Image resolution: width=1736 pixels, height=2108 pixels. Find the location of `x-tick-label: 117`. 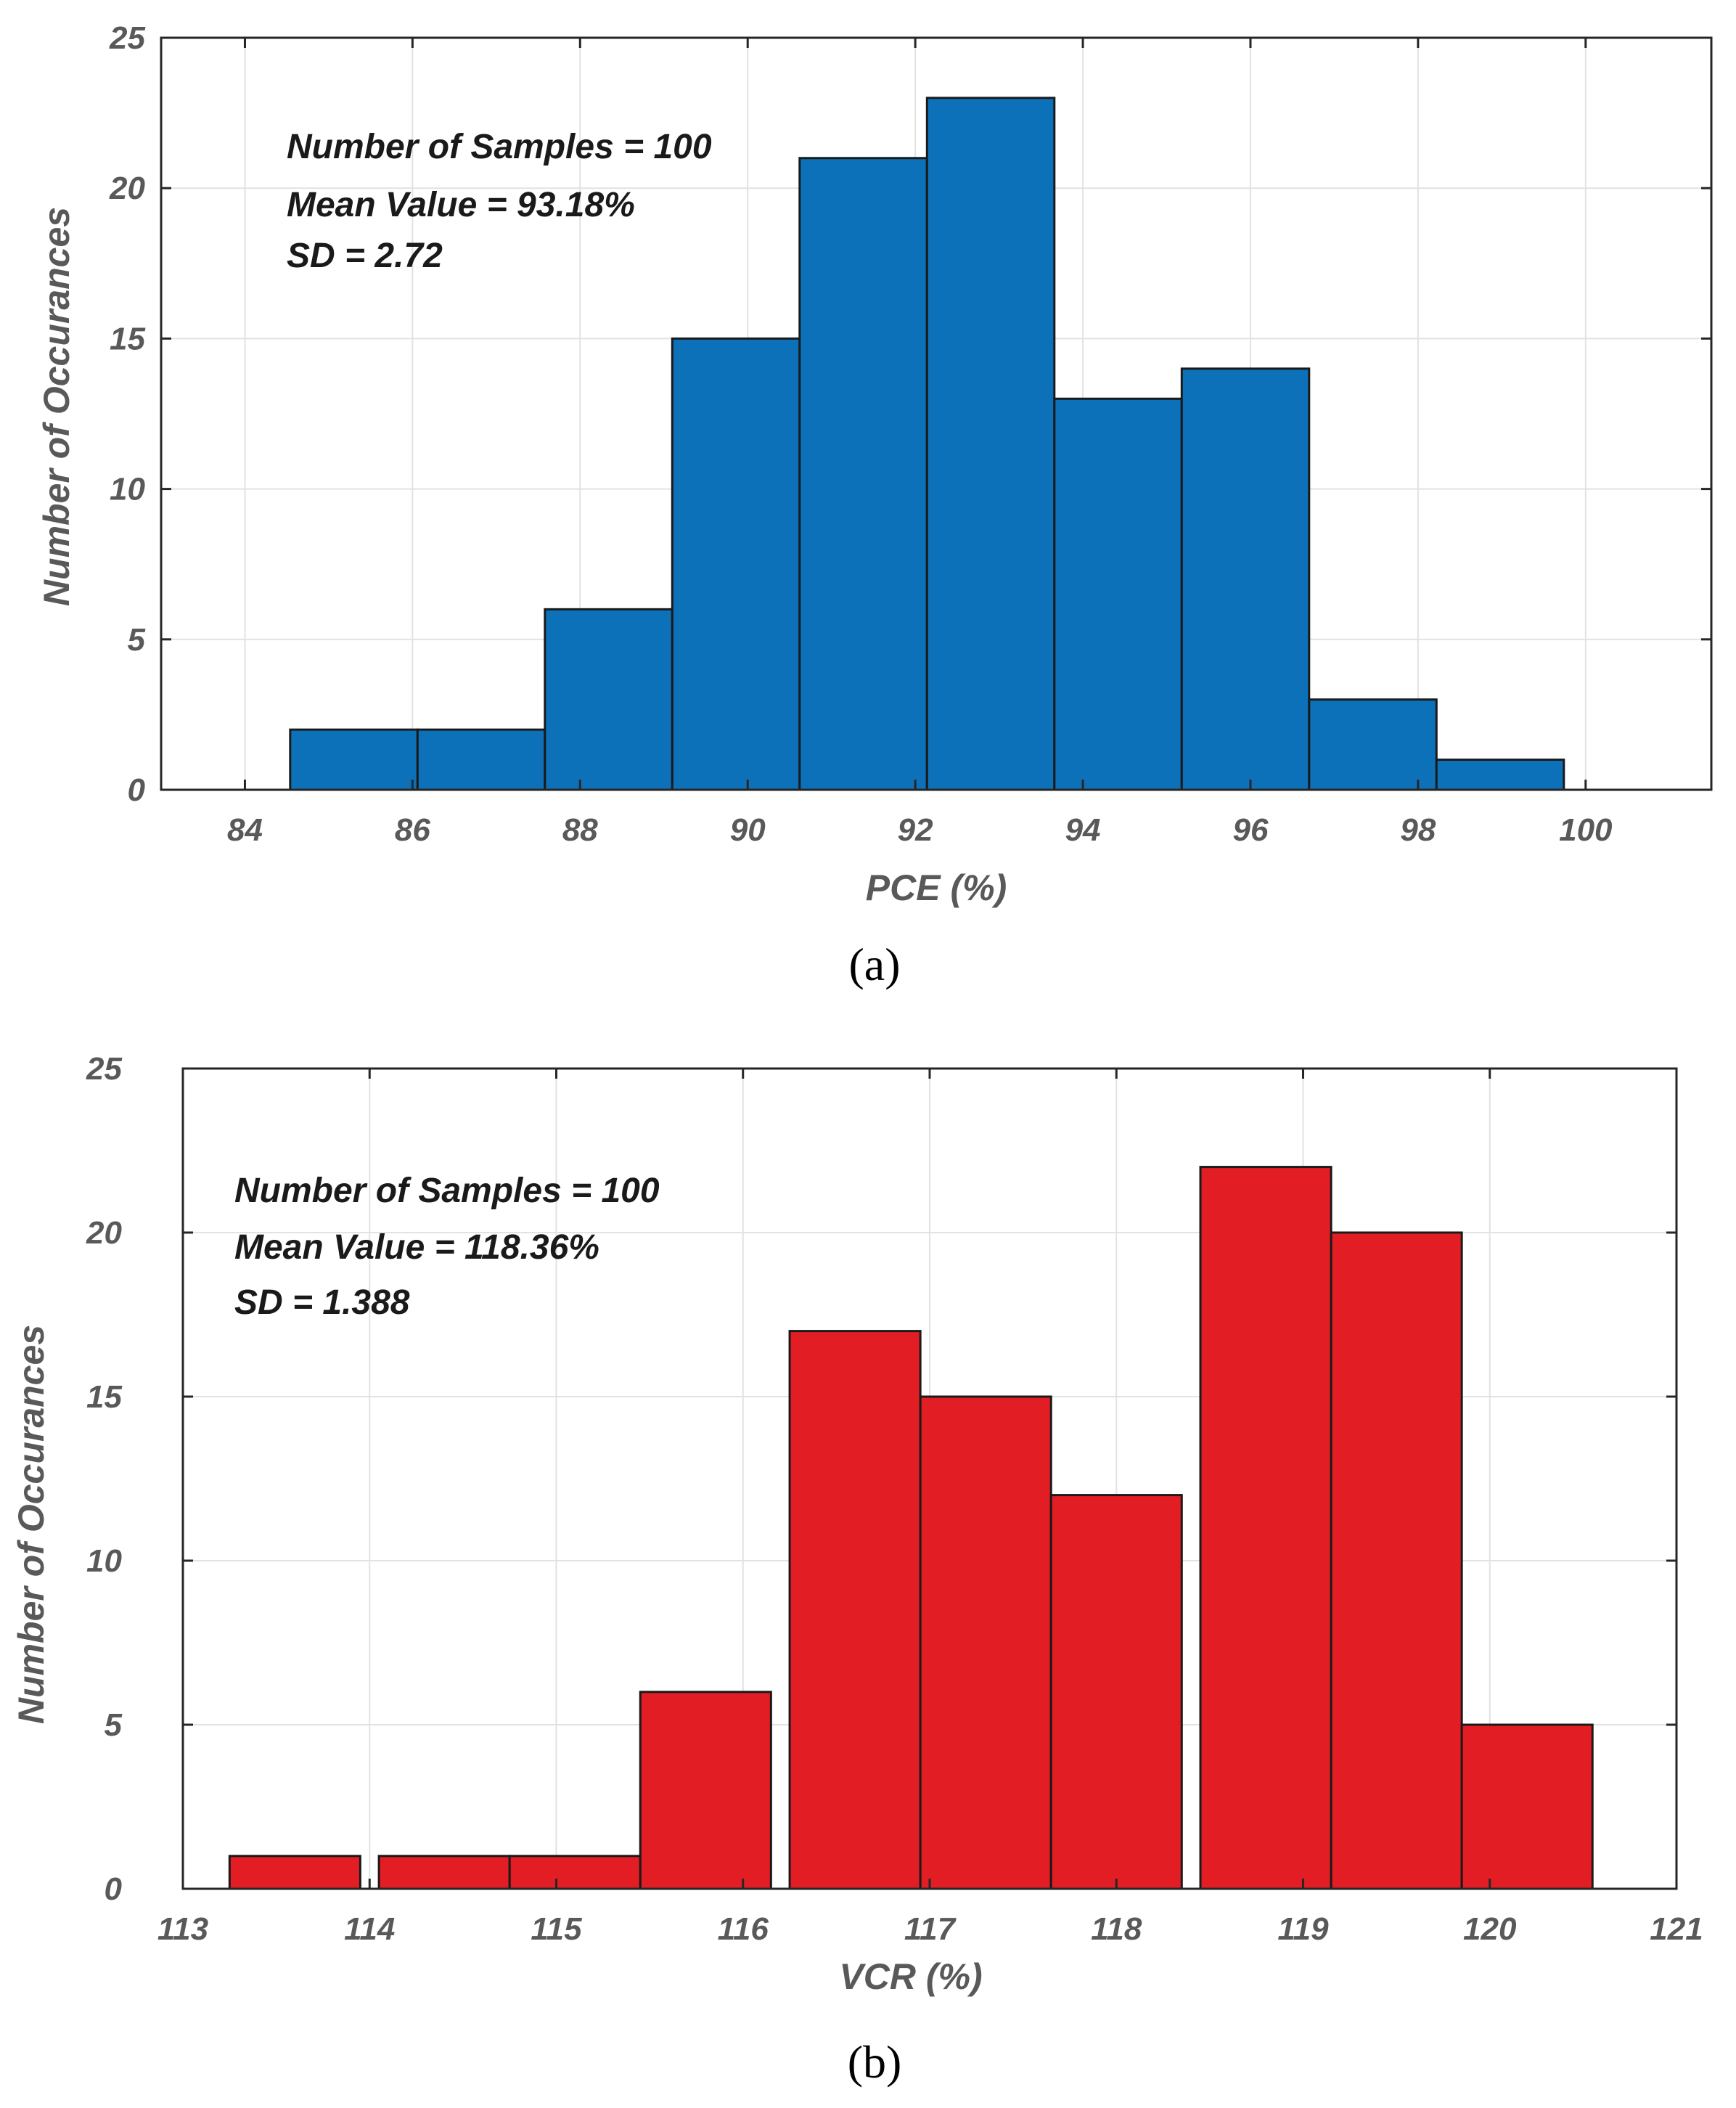

x-tick-label: 117 is located at coordinates (930, 1929).